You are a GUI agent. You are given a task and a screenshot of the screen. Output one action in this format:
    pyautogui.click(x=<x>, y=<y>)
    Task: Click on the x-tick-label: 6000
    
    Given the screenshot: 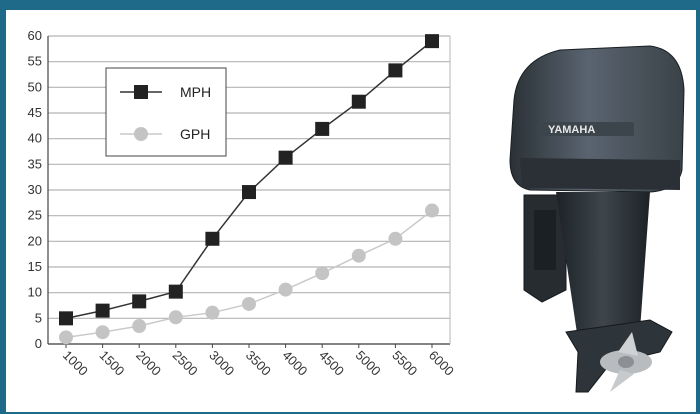 What is the action you would take?
    pyautogui.click(x=441, y=363)
    